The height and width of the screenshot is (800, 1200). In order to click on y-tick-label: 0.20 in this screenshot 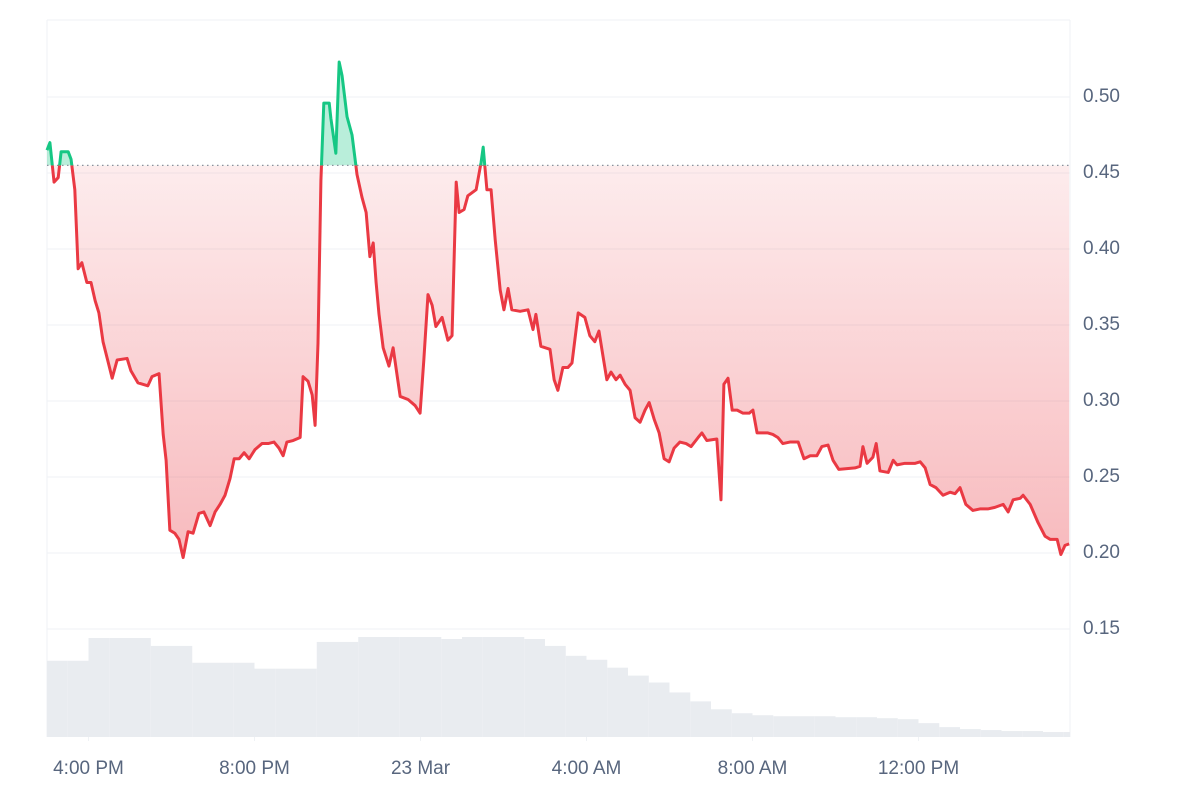, I will do `click(1101, 552)`.